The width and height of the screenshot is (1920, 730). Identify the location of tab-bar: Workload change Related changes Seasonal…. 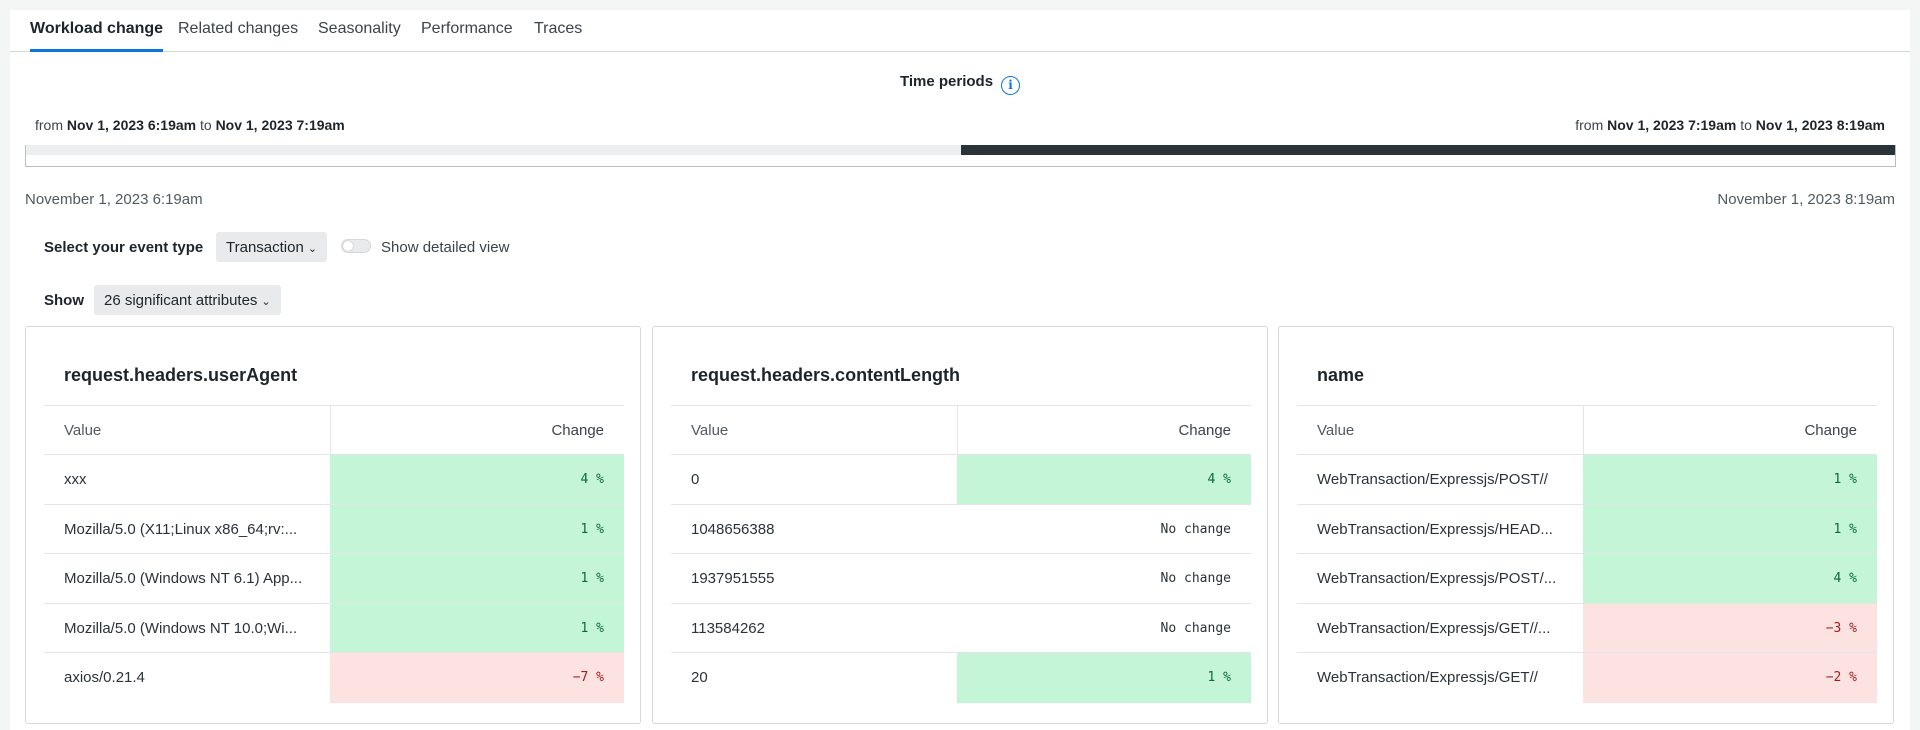
(960, 31).